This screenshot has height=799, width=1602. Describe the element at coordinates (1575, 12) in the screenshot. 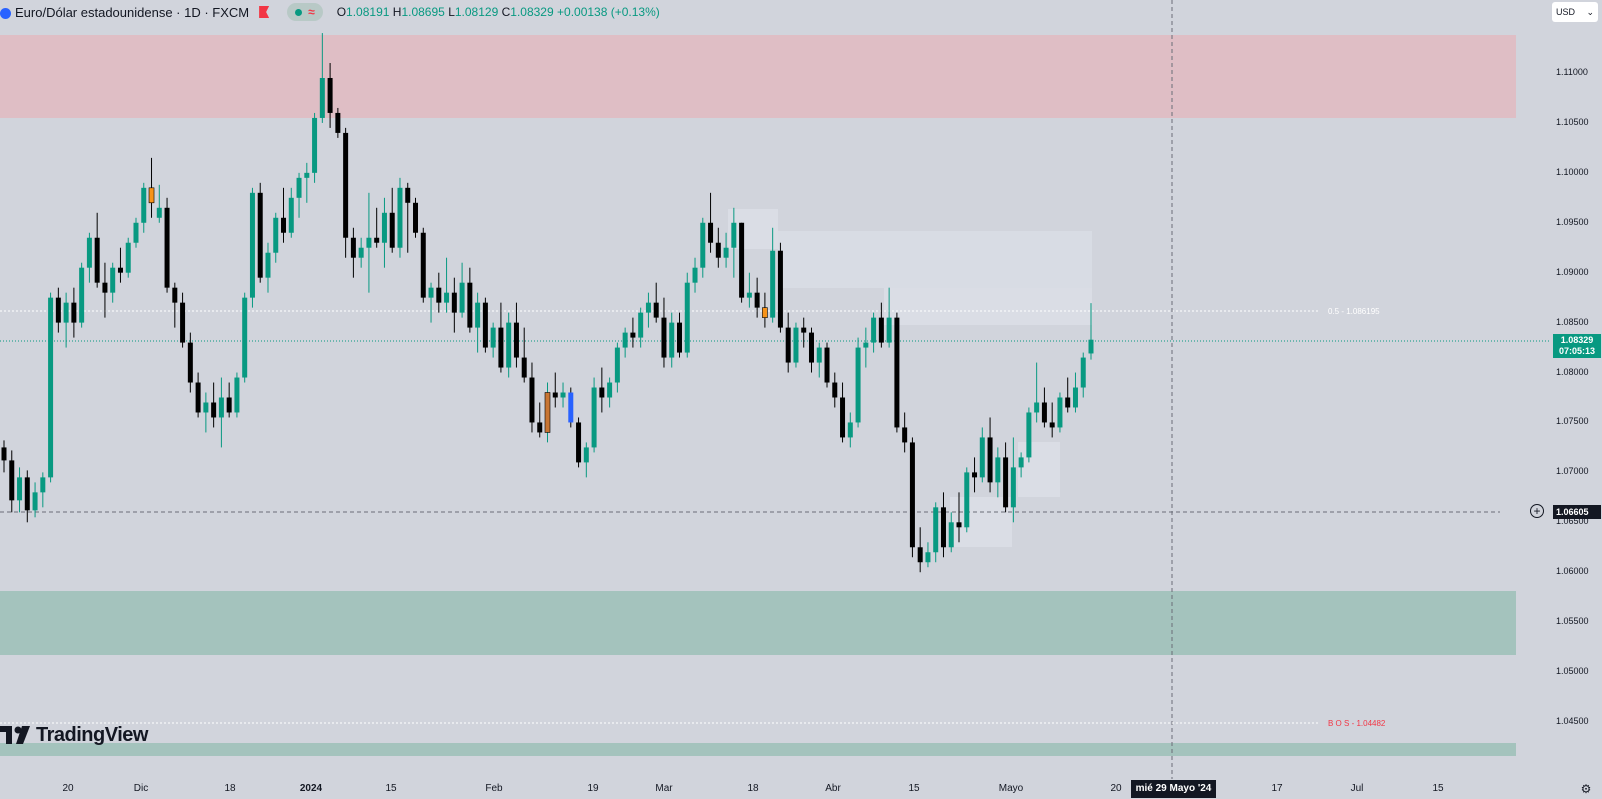

I see `currency-selector: USD ⌄` at that location.